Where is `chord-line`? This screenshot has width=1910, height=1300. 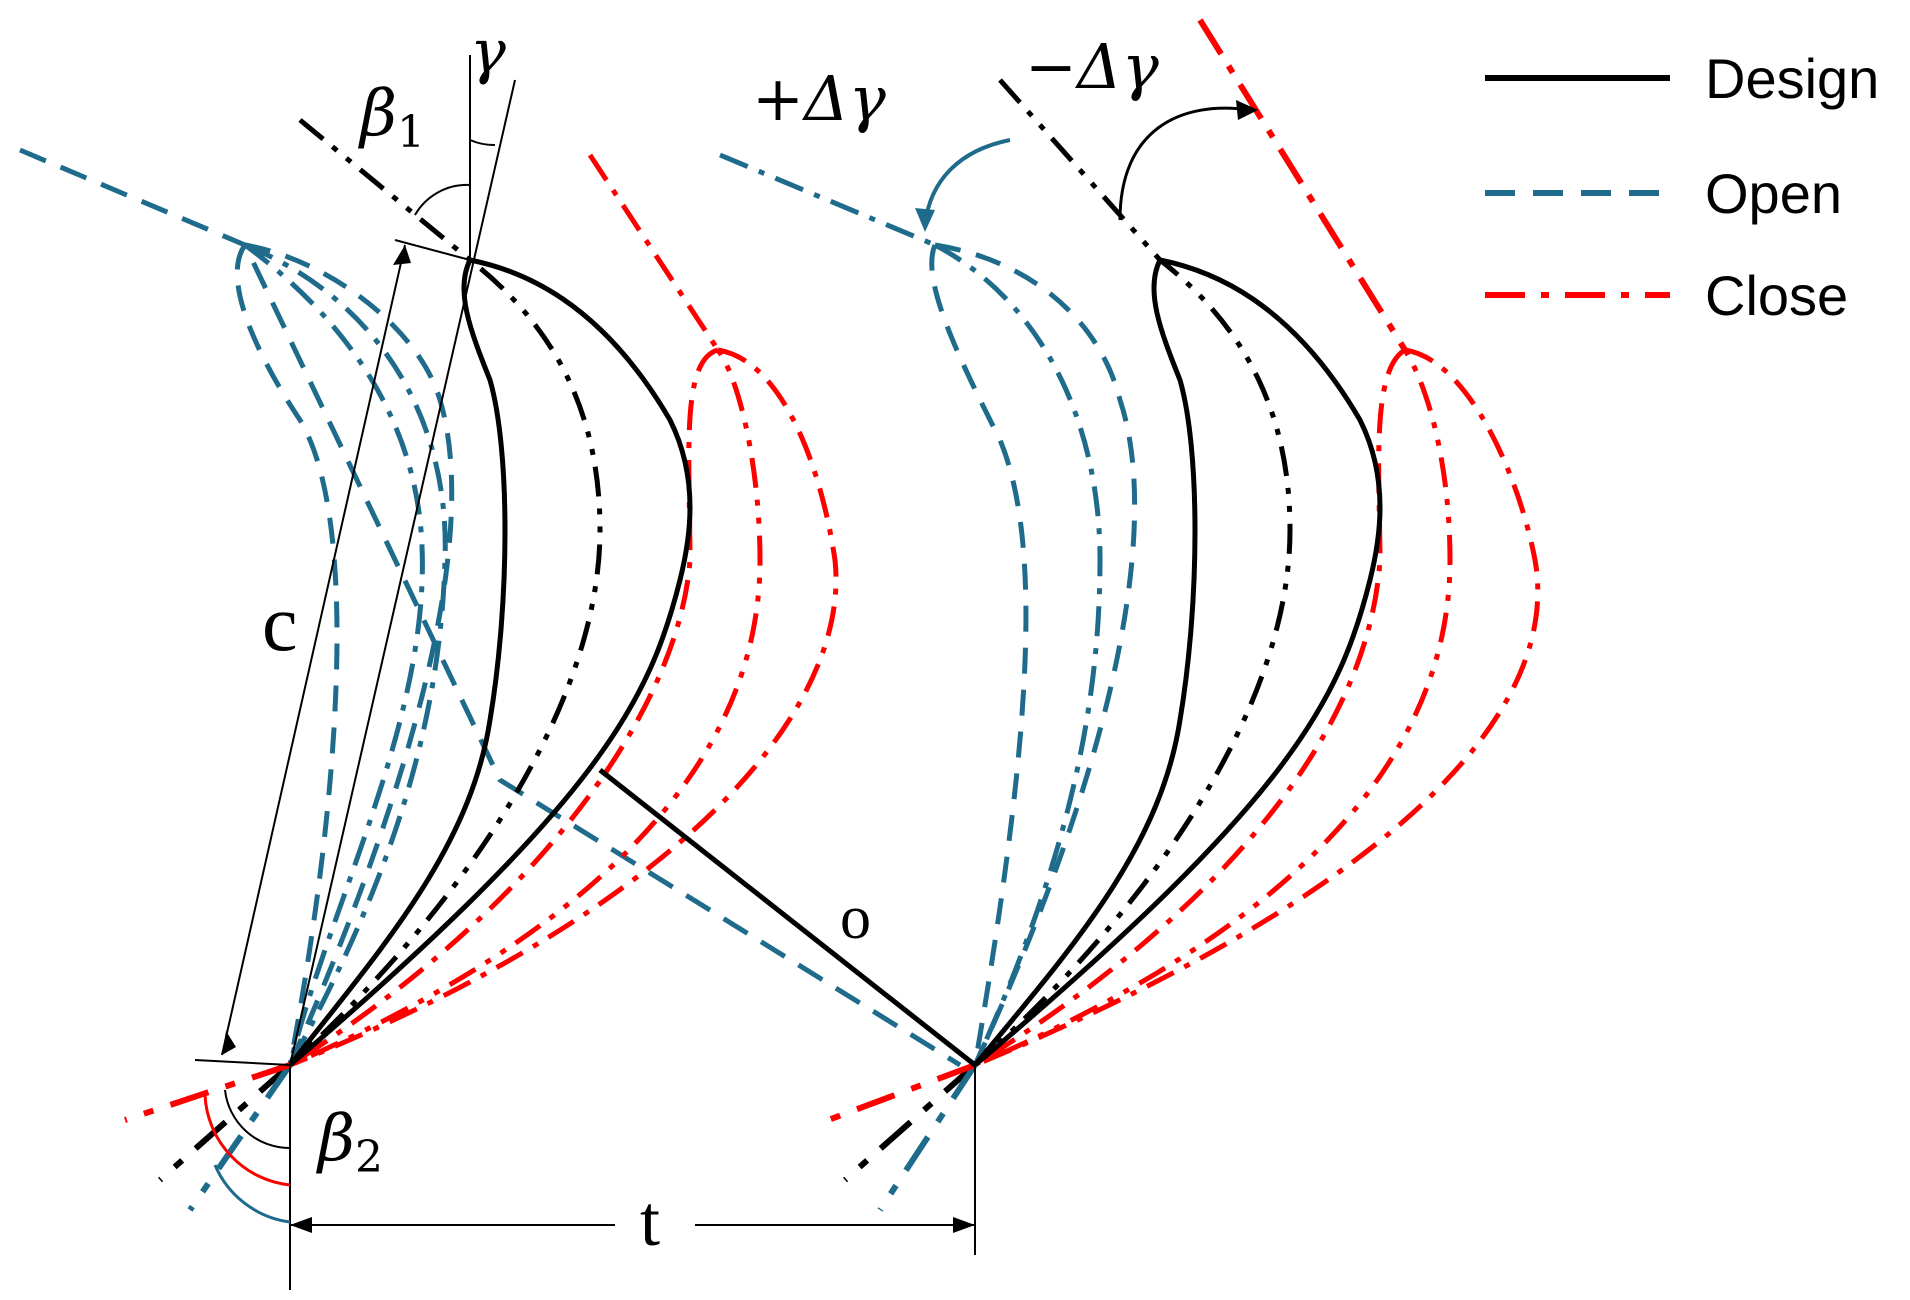 chord-line is located at coordinates (402, 572).